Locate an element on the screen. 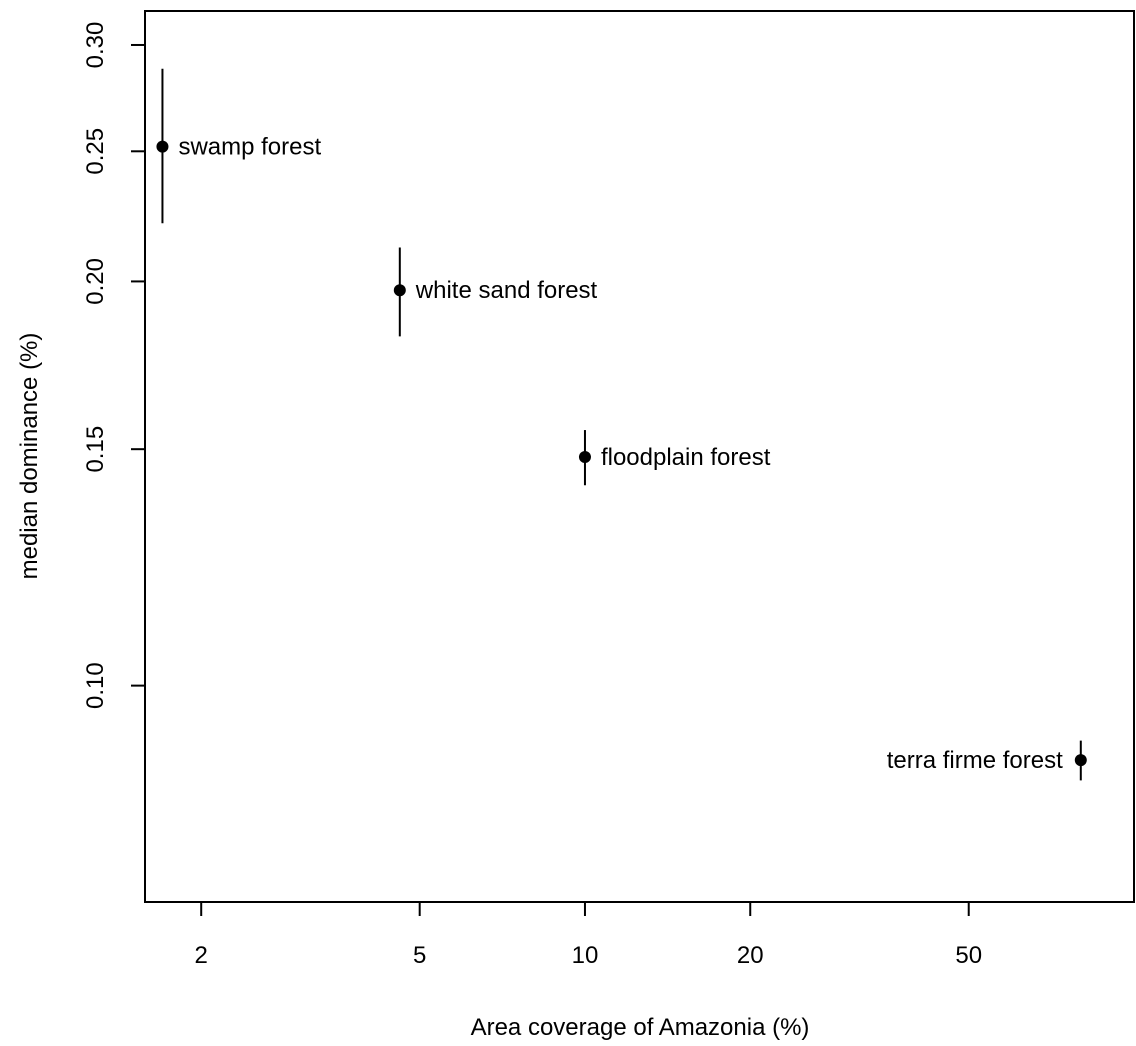 The image size is (1136, 1046). y-tick-label: 0.15 is located at coordinates (95, 449).